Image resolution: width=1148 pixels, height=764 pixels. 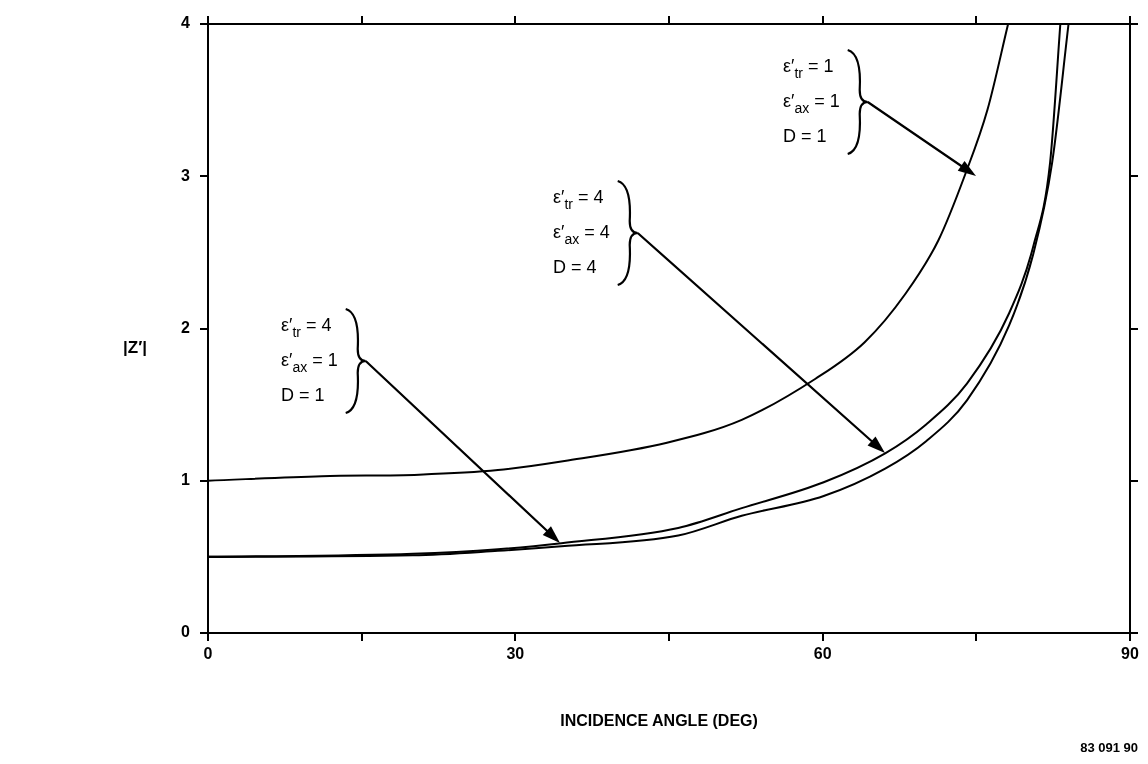 What do you see at coordinates (135, 348) in the screenshot?
I see `y-axis-title: |Z′|` at bounding box center [135, 348].